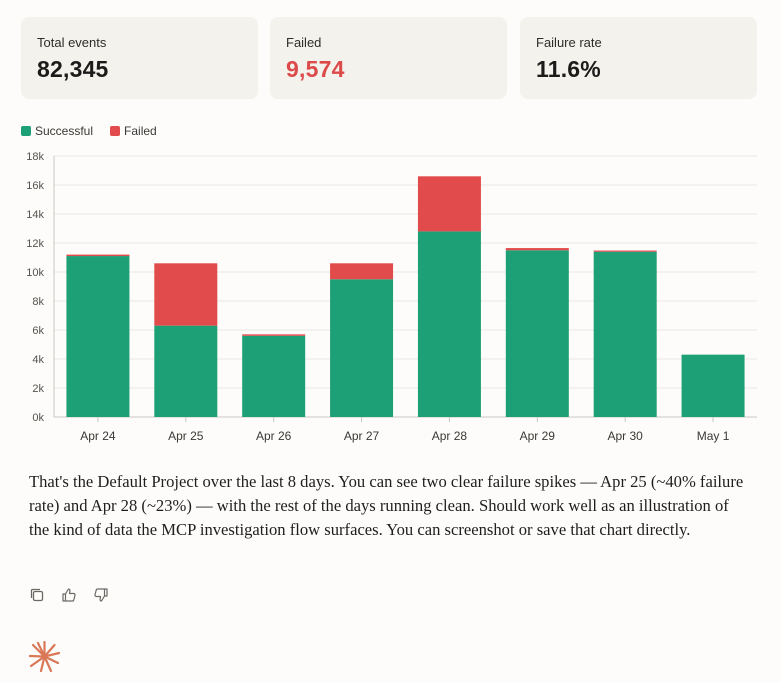 This screenshot has width=781, height=682. I want to click on legend-label: Successful, so click(64, 131).